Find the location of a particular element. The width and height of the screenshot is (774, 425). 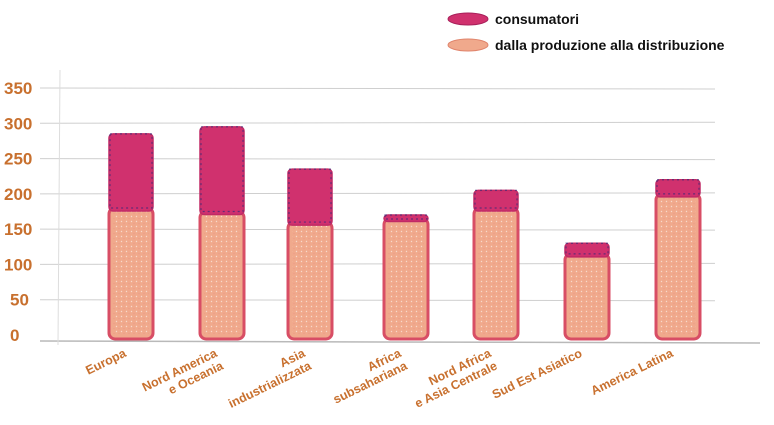

y-tick-label: 350 is located at coordinates (18, 88).